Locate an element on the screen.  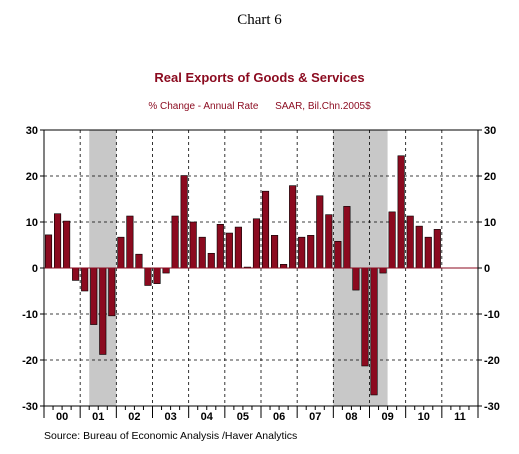
y-tick-label-right: 10 is located at coordinates (490, 223).